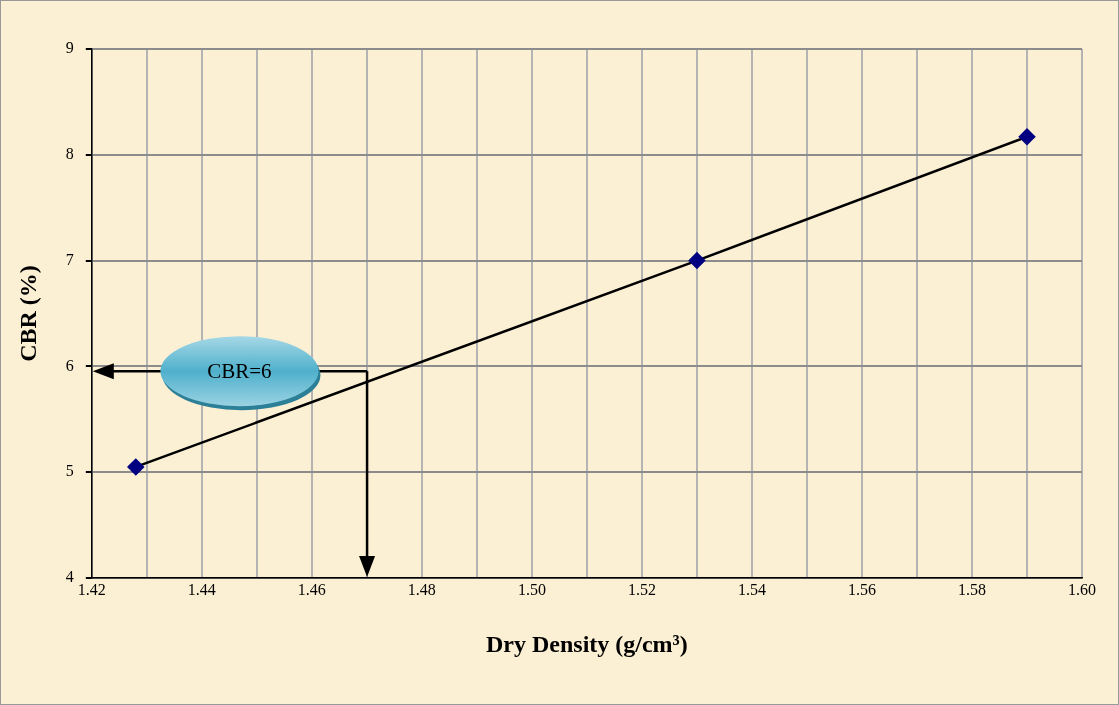 The width and height of the screenshot is (1119, 705). Describe the element at coordinates (531, 589) in the screenshot. I see `x-tick-label: 1.50` at that location.